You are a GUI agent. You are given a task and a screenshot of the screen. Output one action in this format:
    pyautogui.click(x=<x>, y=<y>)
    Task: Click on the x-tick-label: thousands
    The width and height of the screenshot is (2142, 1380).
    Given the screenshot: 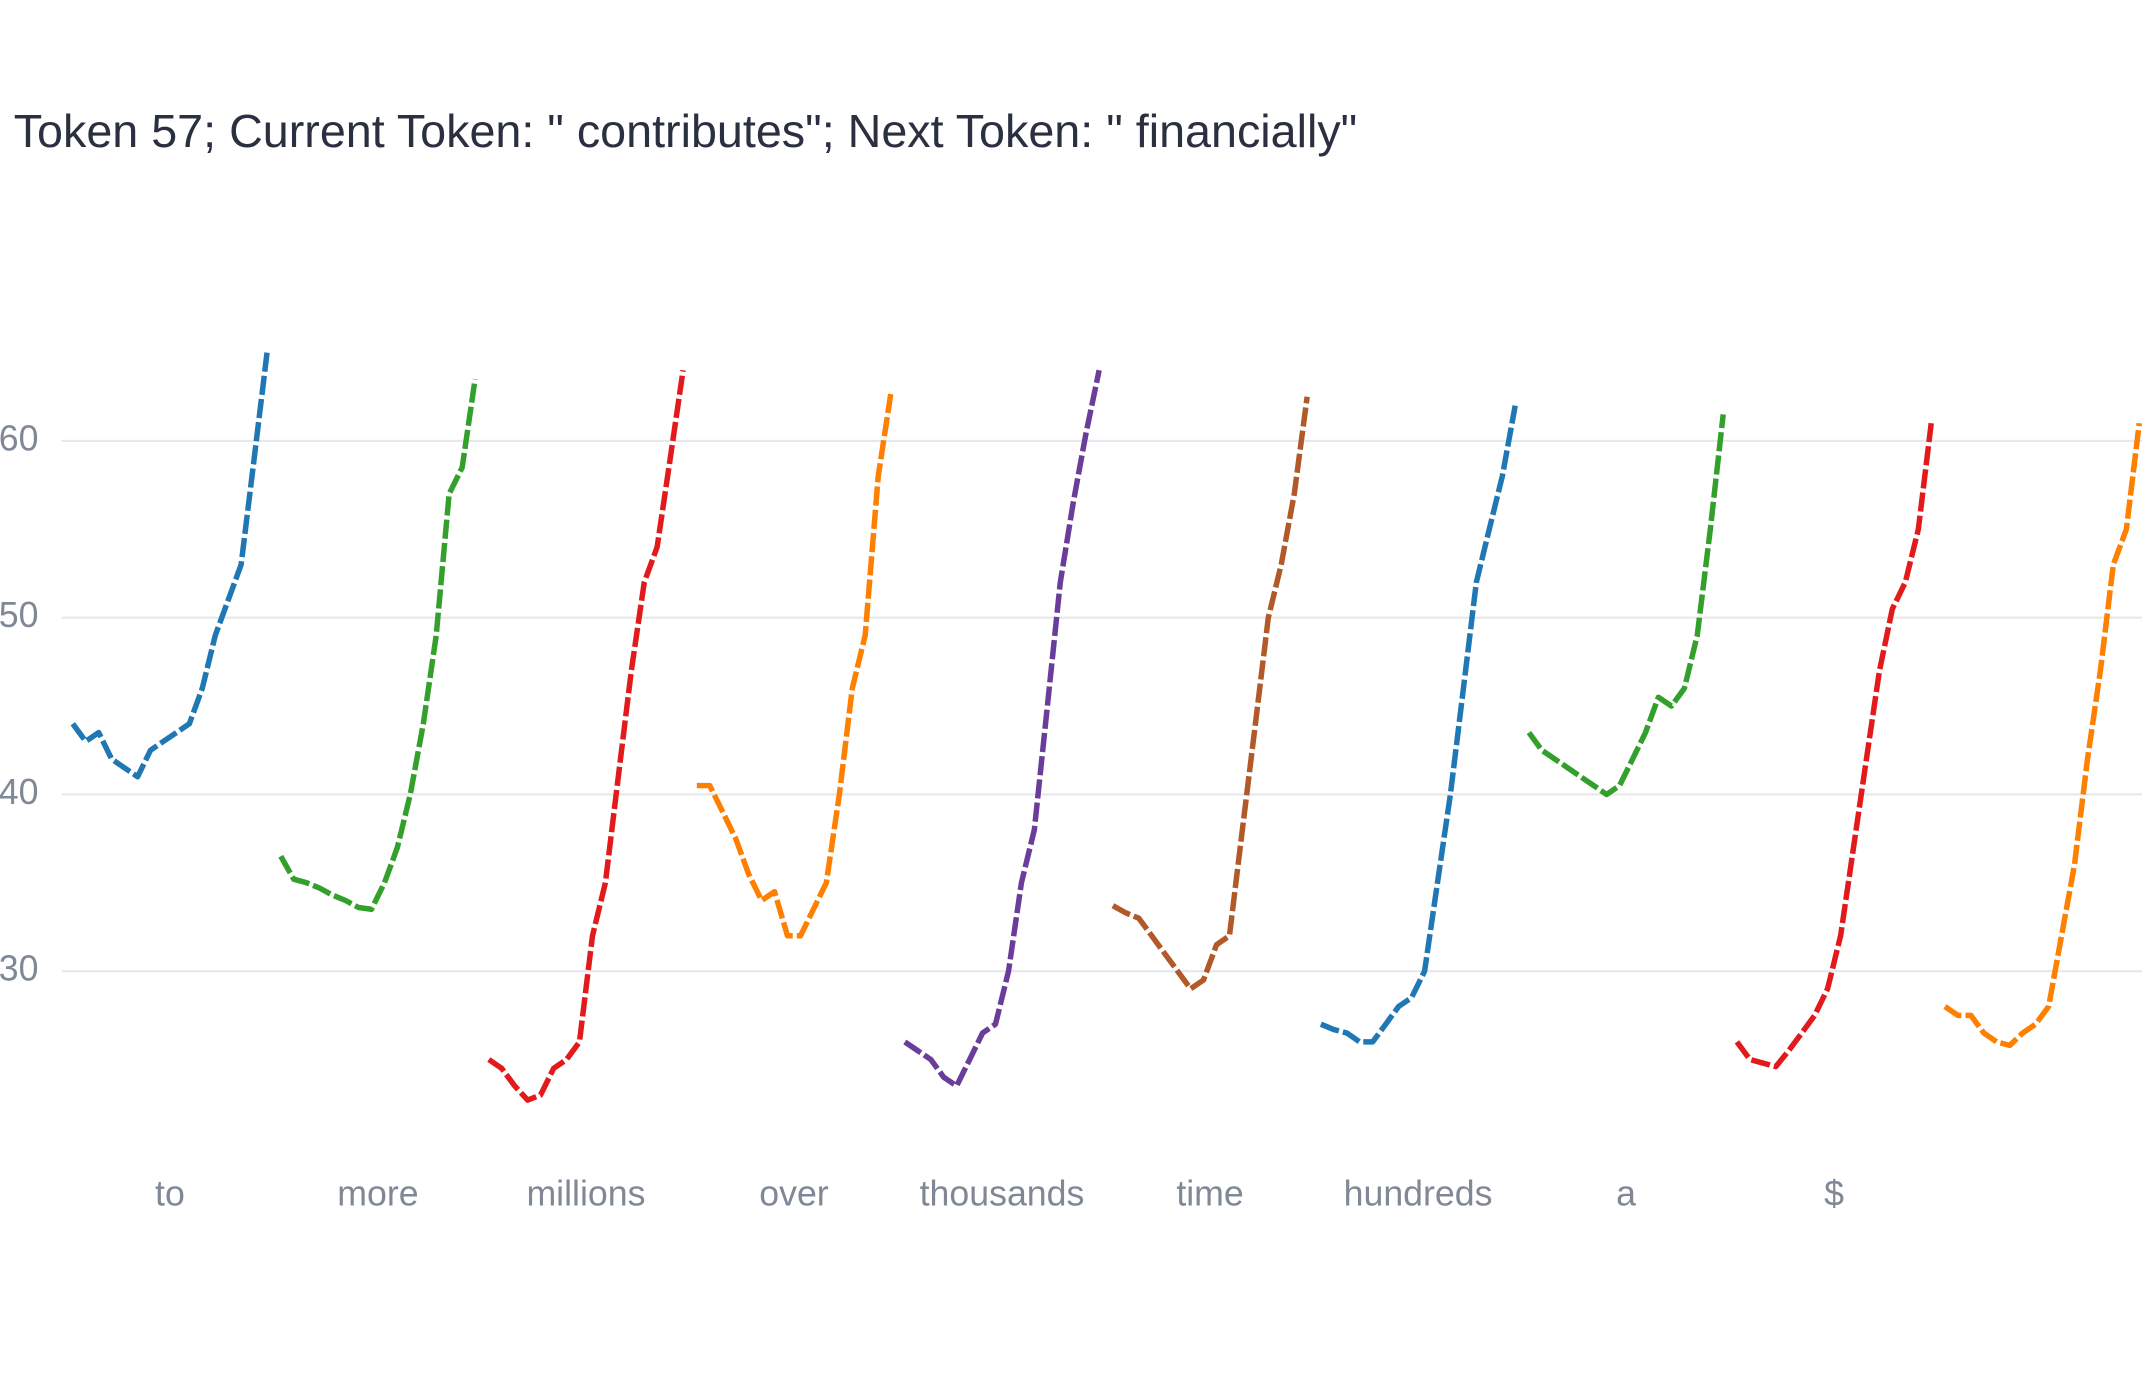 What is the action you would take?
    pyautogui.click(x=1002, y=1193)
    